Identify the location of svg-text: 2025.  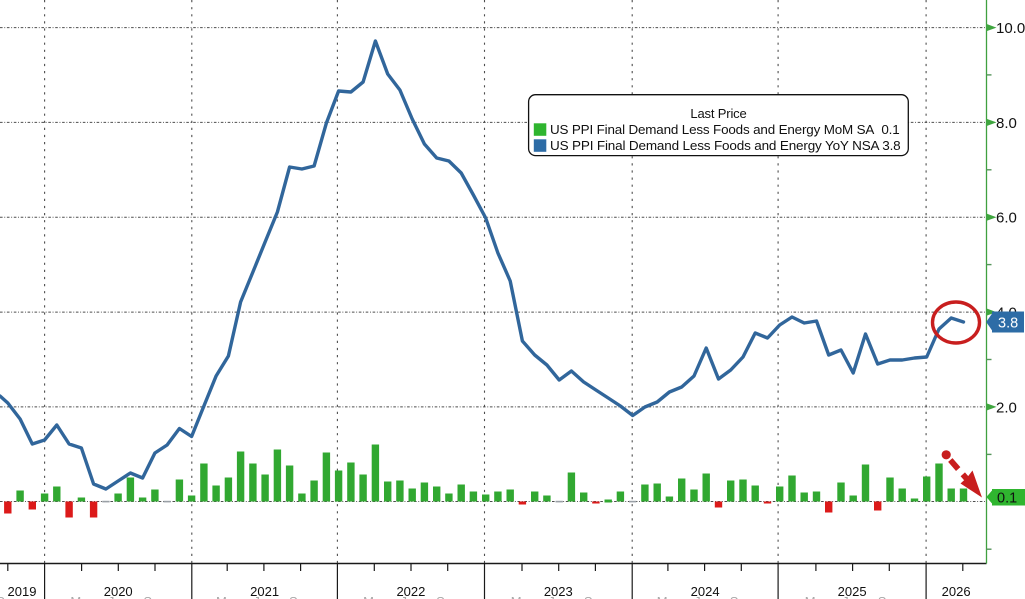
(852, 591).